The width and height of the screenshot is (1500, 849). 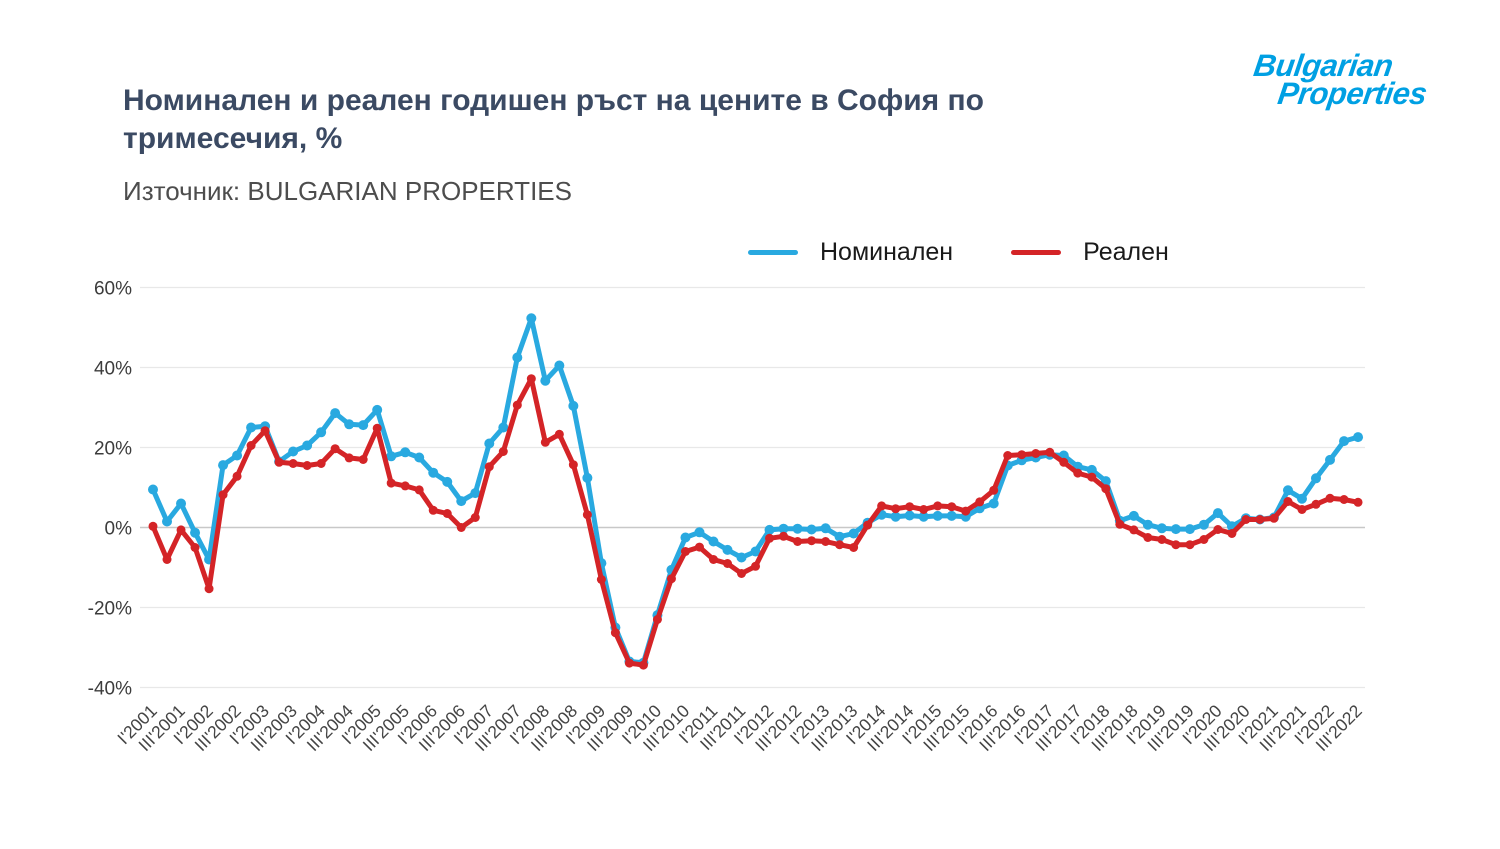 I want to click on legend-label-nominal: Номинален, so click(x=887, y=252).